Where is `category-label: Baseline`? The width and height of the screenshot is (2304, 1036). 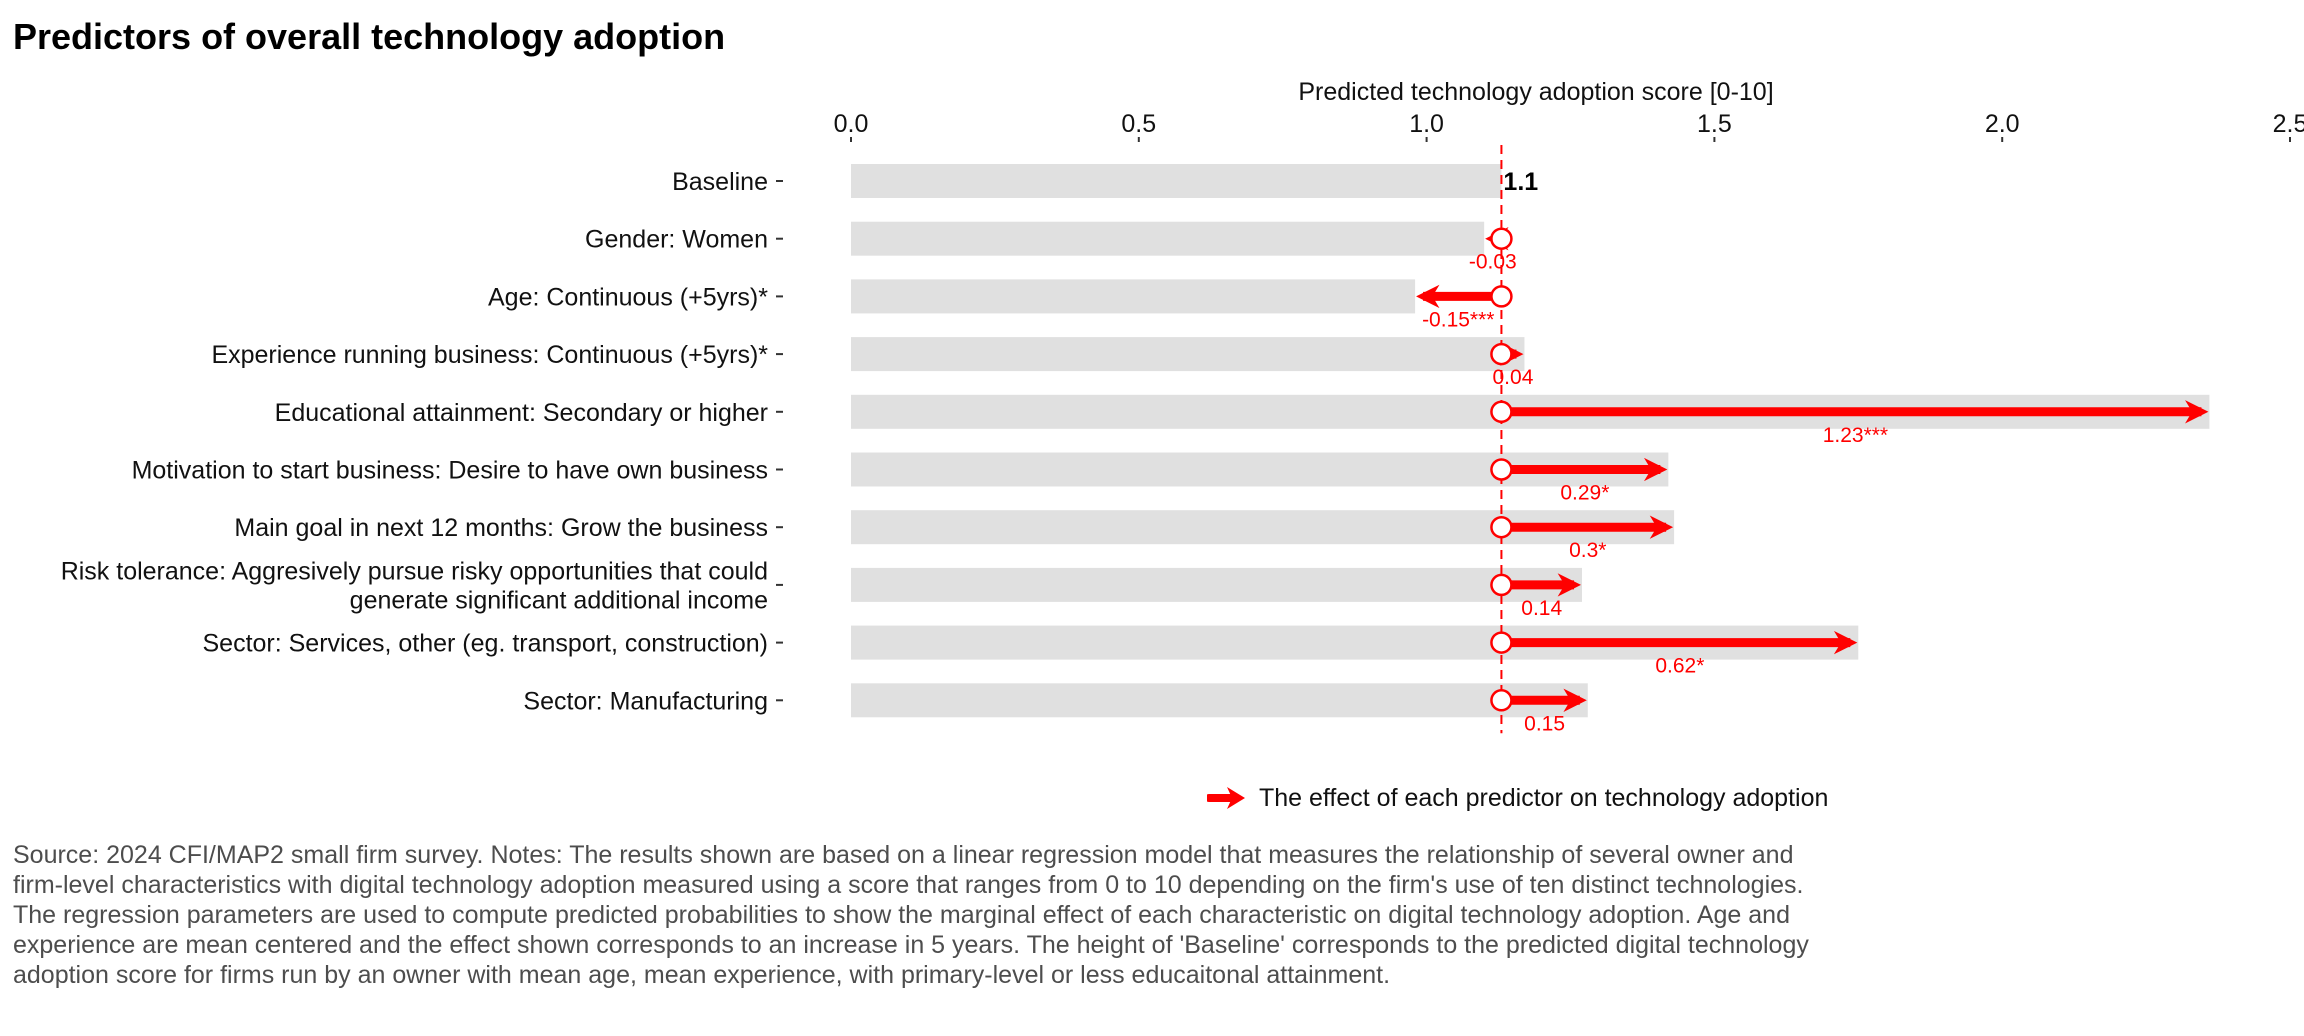
category-label: Baseline is located at coordinates (720, 182).